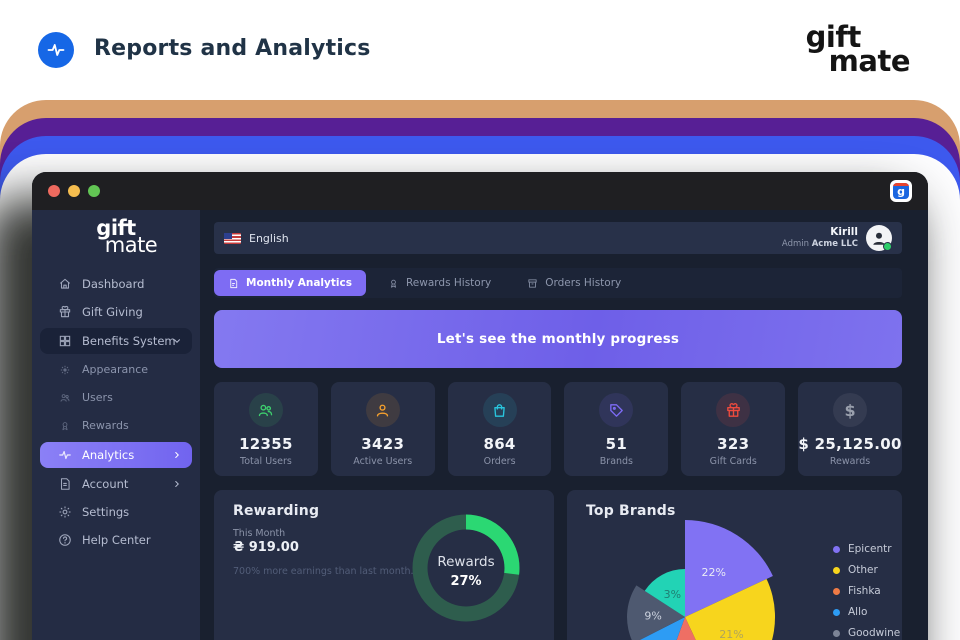  Describe the element at coordinates (850, 429) in the screenshot. I see `stat-card-rewards: $ $ 25,125.00 Rewards` at that location.